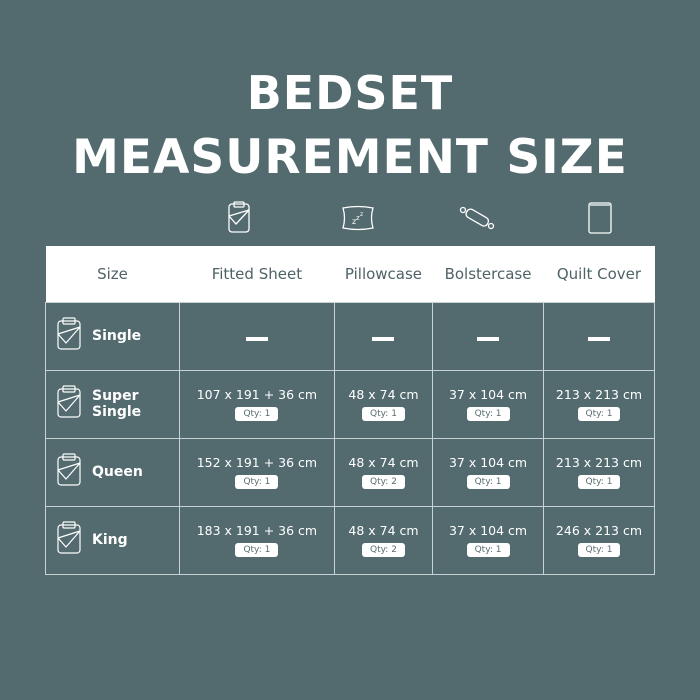  Describe the element at coordinates (257, 394) in the screenshot. I see `dimension: 107 x 191 + 36 cm` at that location.